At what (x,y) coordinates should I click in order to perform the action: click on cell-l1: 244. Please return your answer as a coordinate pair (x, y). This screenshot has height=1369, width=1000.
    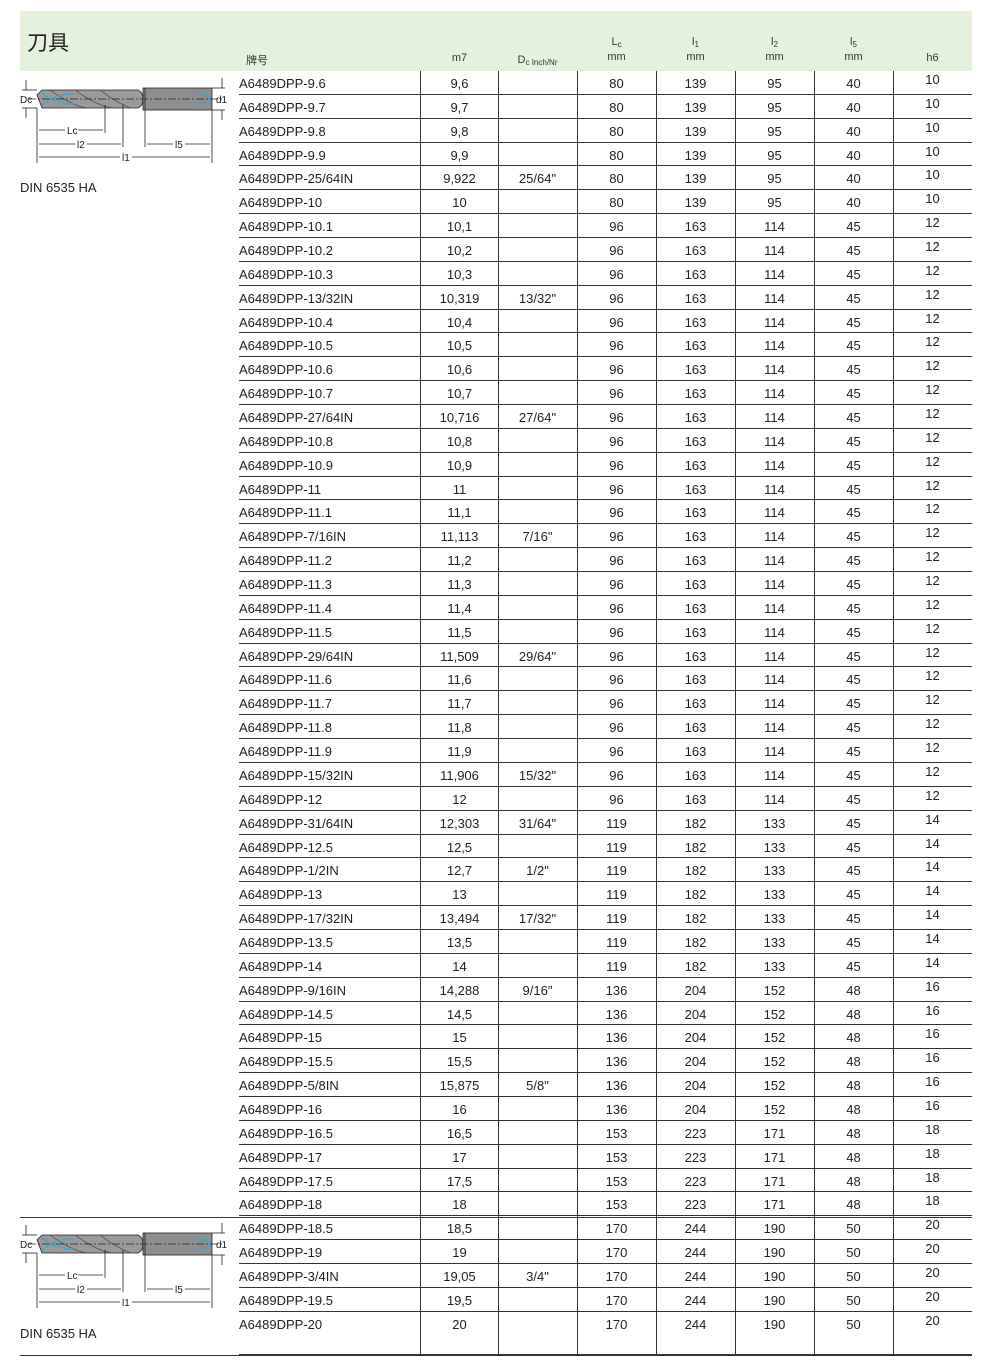
    Looking at the image, I should click on (695, 1300).